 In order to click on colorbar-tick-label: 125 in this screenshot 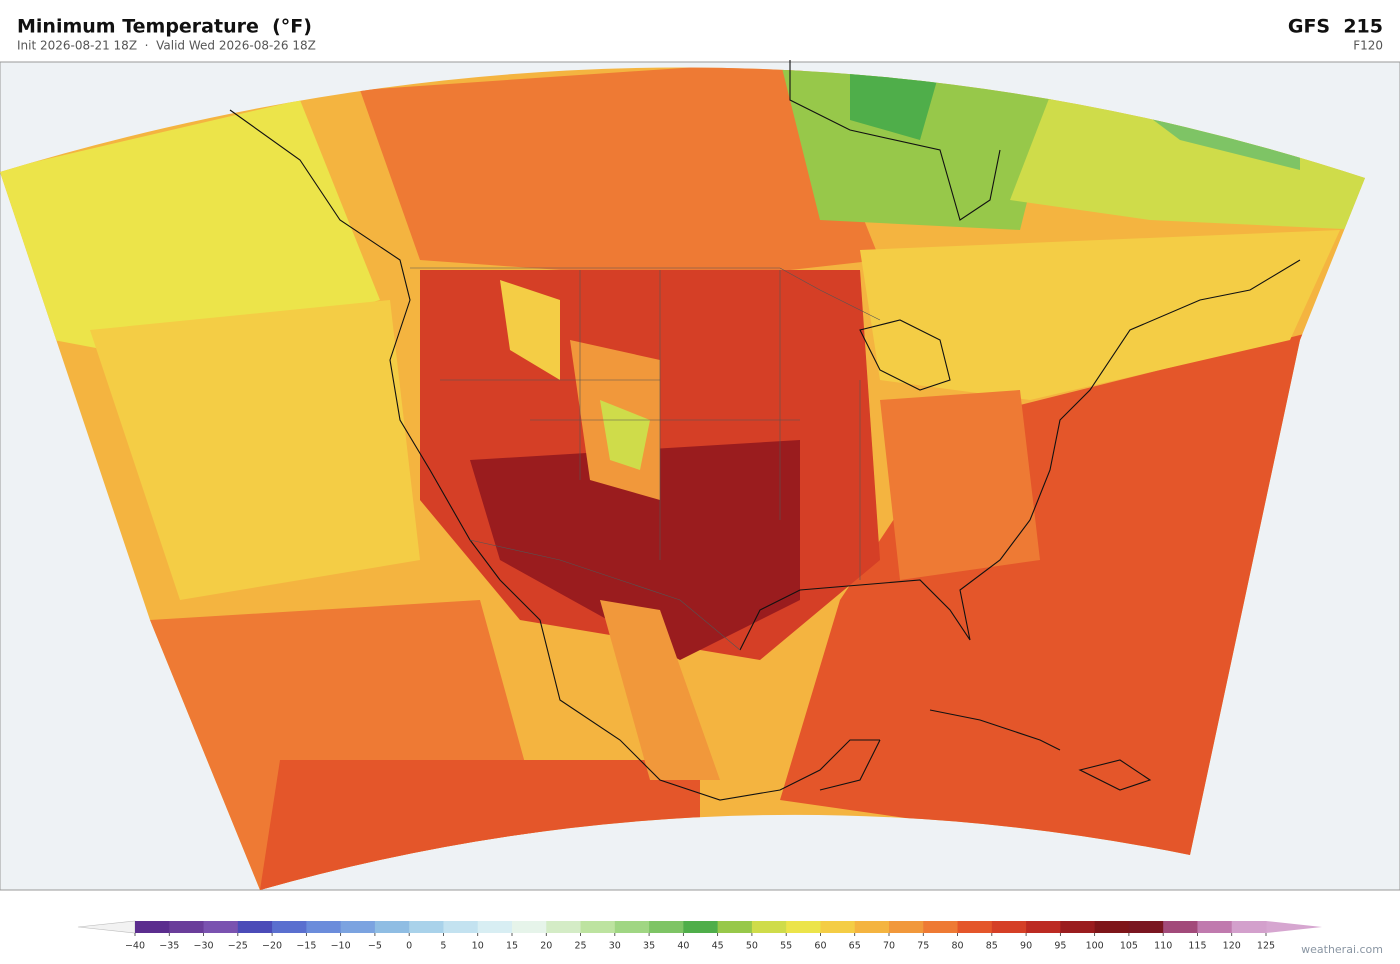, I will do `click(1266, 946)`.